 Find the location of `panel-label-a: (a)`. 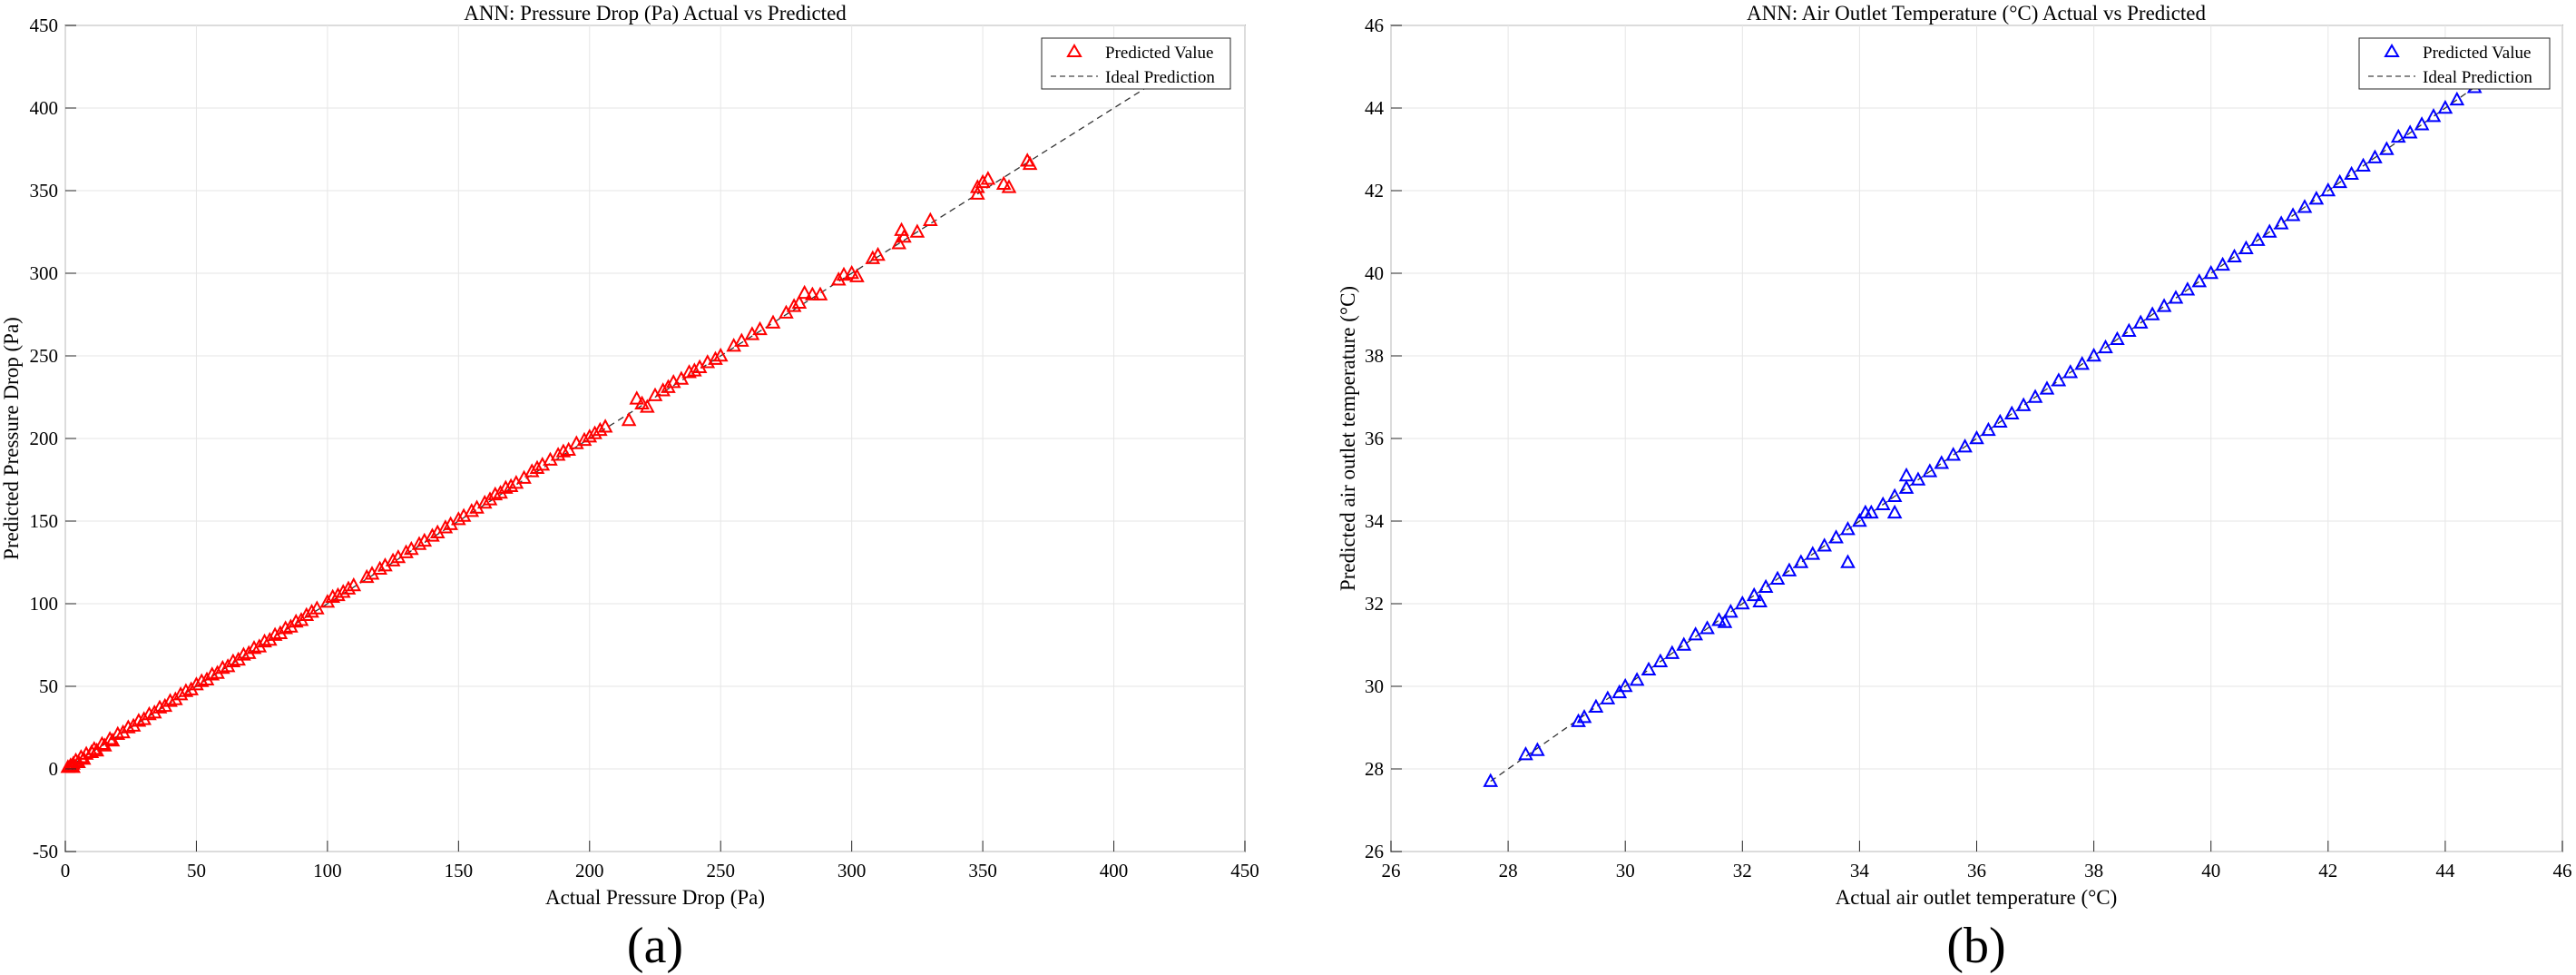

panel-label-a: (a) is located at coordinates (655, 946).